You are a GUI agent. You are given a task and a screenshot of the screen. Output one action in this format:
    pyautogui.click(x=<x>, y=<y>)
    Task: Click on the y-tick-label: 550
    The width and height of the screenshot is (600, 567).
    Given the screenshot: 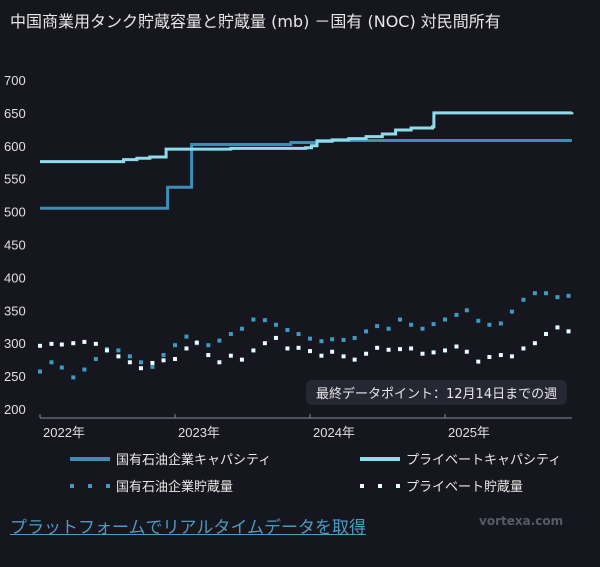 What is the action you would take?
    pyautogui.click(x=15, y=179)
    